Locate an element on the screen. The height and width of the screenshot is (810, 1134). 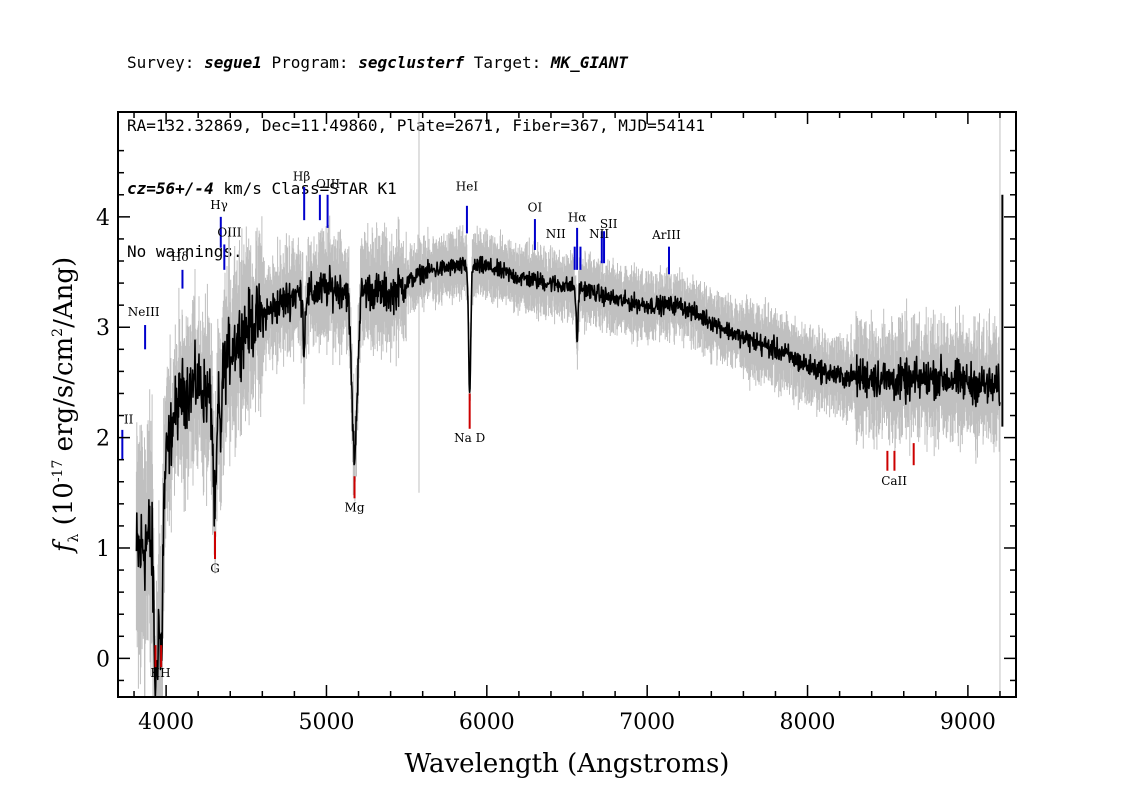
y-label-sub: λ is located at coordinates (74, 538).